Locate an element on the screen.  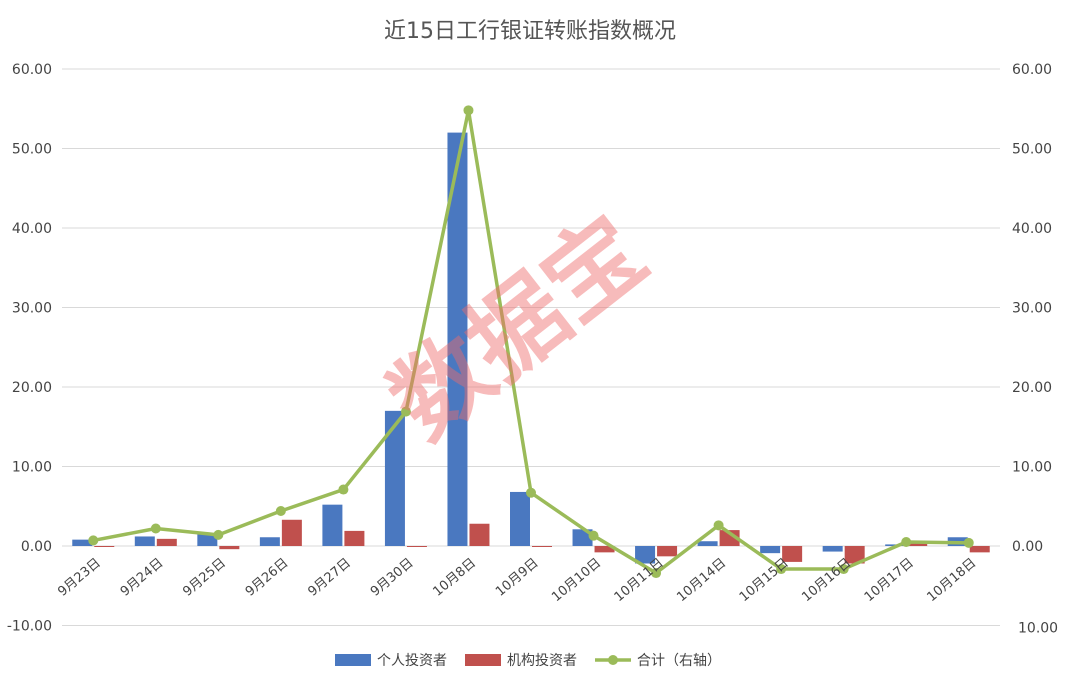
legend-label: 机构投资者 is located at coordinates (542, 661).